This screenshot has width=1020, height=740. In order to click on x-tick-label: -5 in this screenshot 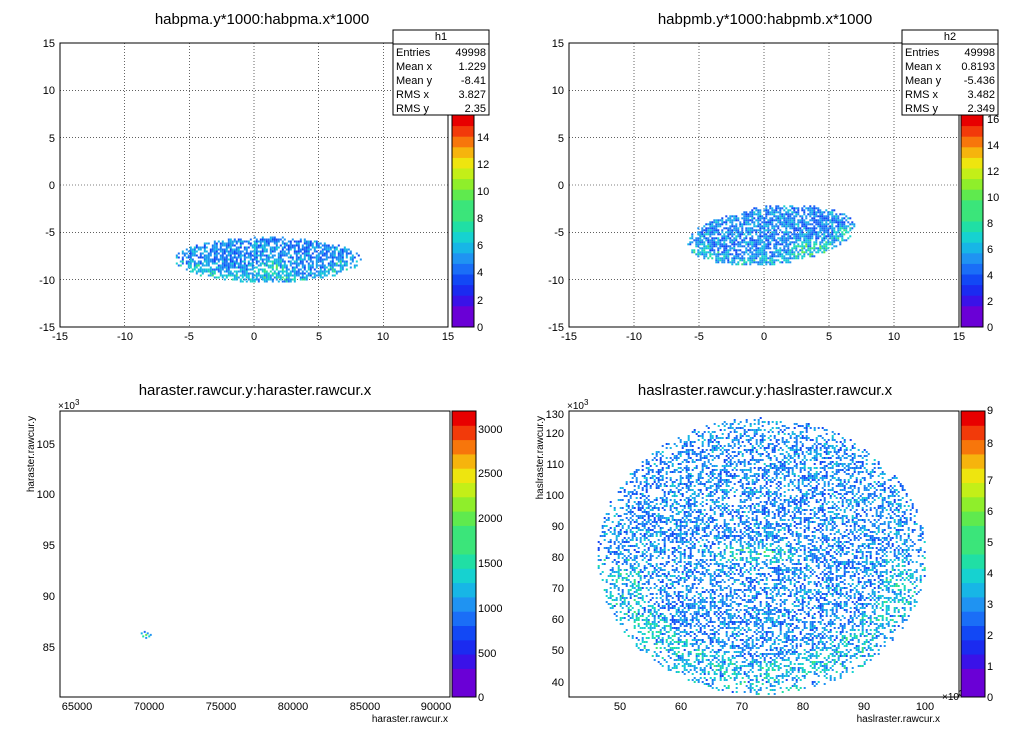, I will do `click(189, 337)`.